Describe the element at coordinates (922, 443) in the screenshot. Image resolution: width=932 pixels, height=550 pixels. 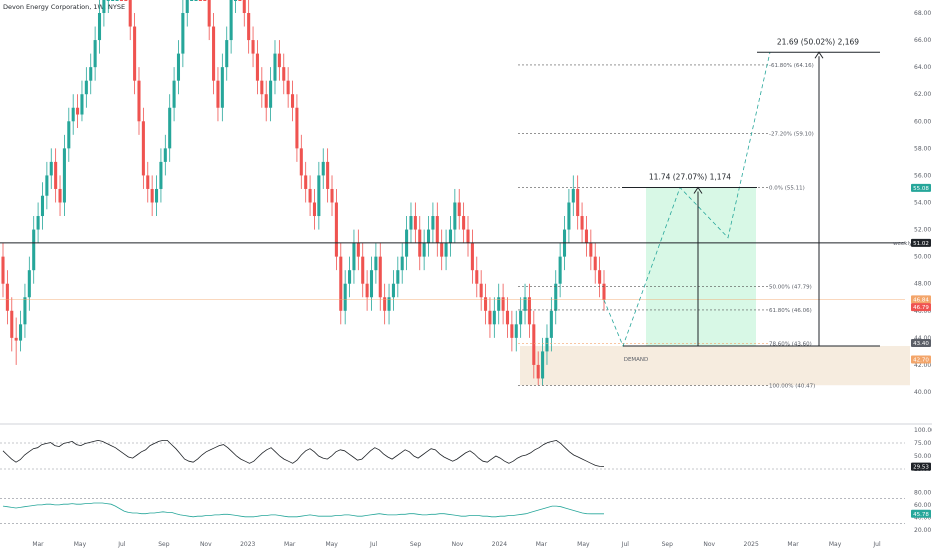
I see `indicator-y-tick: 75.00` at that location.